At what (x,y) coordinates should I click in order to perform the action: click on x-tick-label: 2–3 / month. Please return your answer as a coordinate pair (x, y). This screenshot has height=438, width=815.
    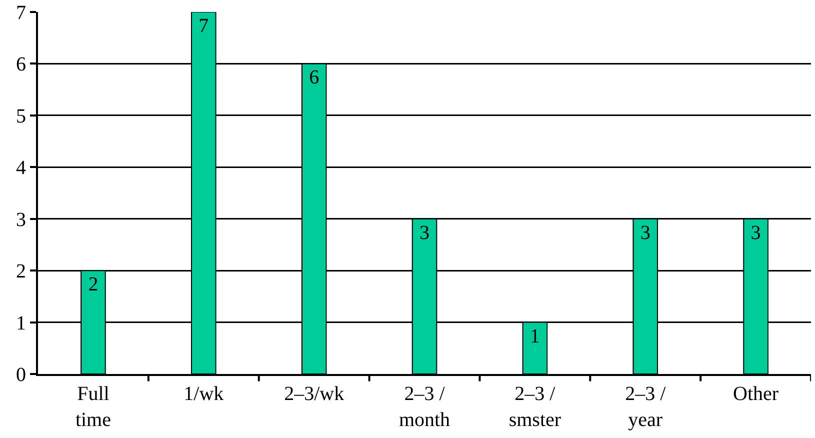
    Looking at the image, I should click on (424, 407).